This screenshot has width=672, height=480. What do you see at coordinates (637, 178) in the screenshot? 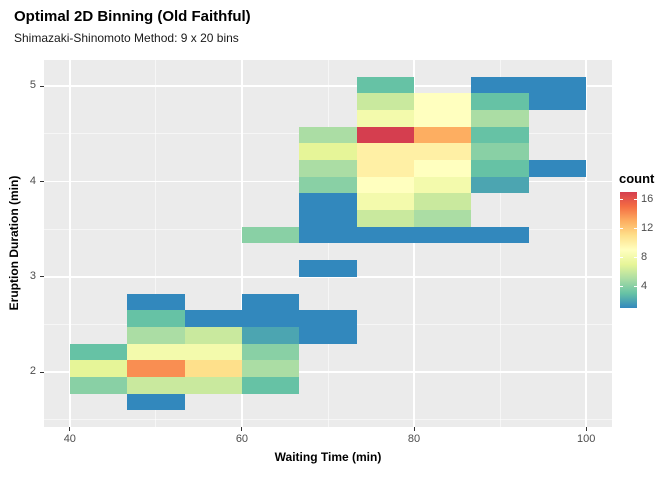
I see `legend-title: count` at bounding box center [637, 178].